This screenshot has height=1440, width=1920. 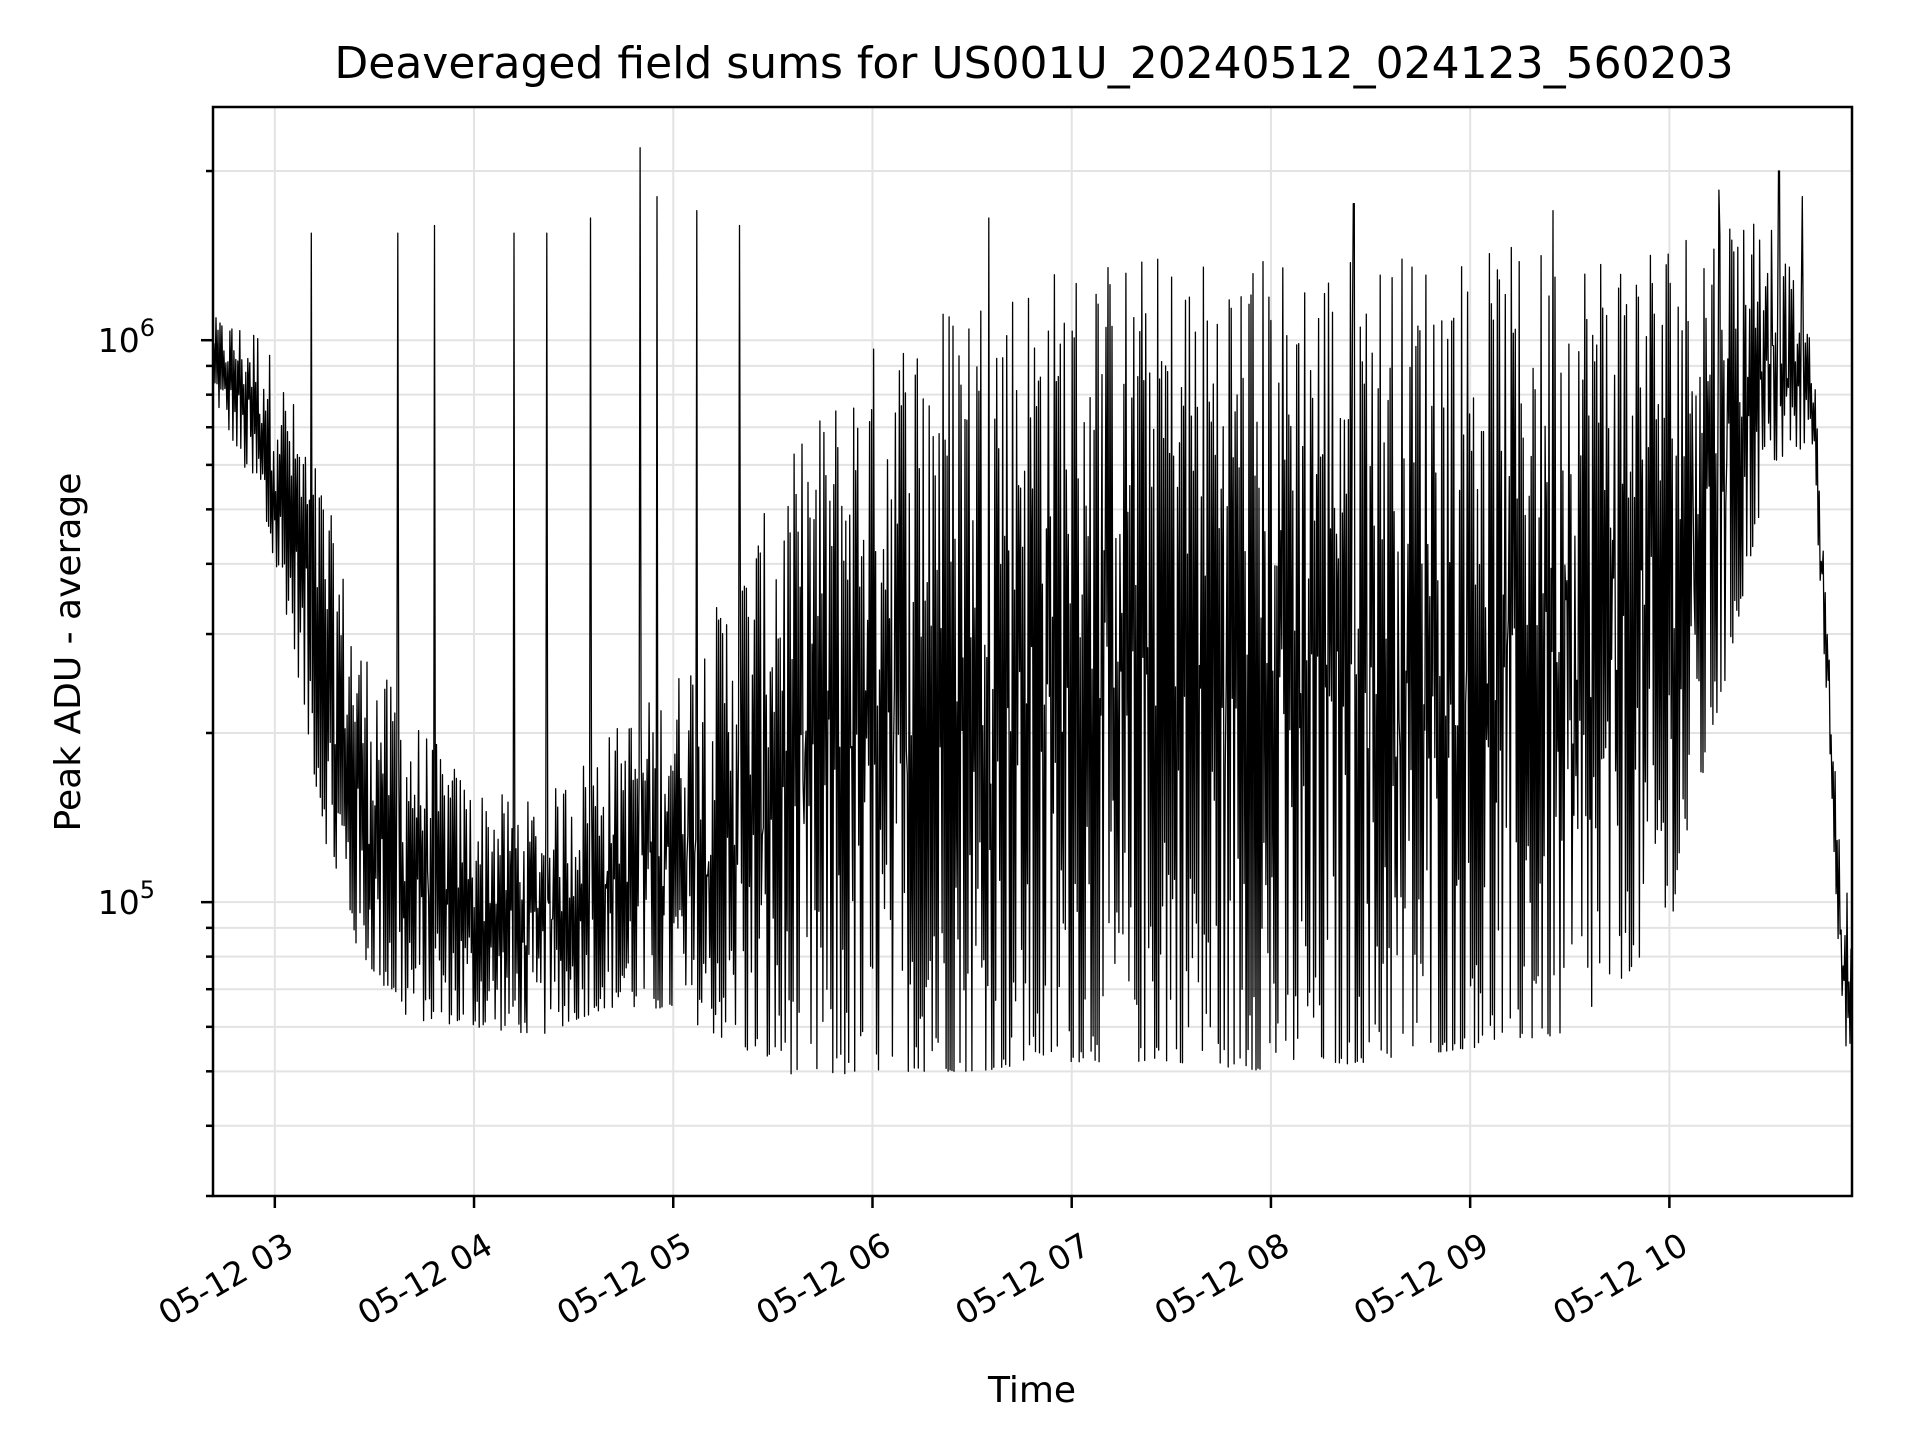 I want to click on x-axis-label: Time, so click(x=1031, y=1390).